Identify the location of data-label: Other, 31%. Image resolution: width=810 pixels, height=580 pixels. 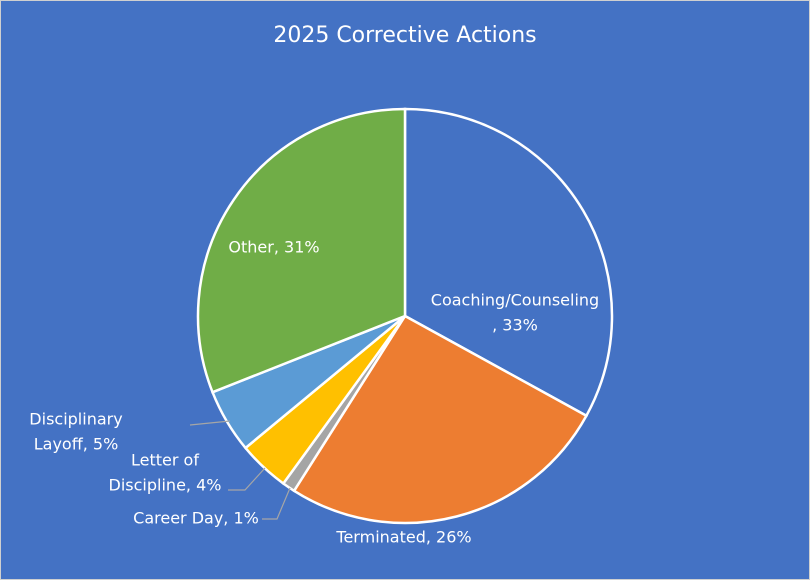
(273, 247).